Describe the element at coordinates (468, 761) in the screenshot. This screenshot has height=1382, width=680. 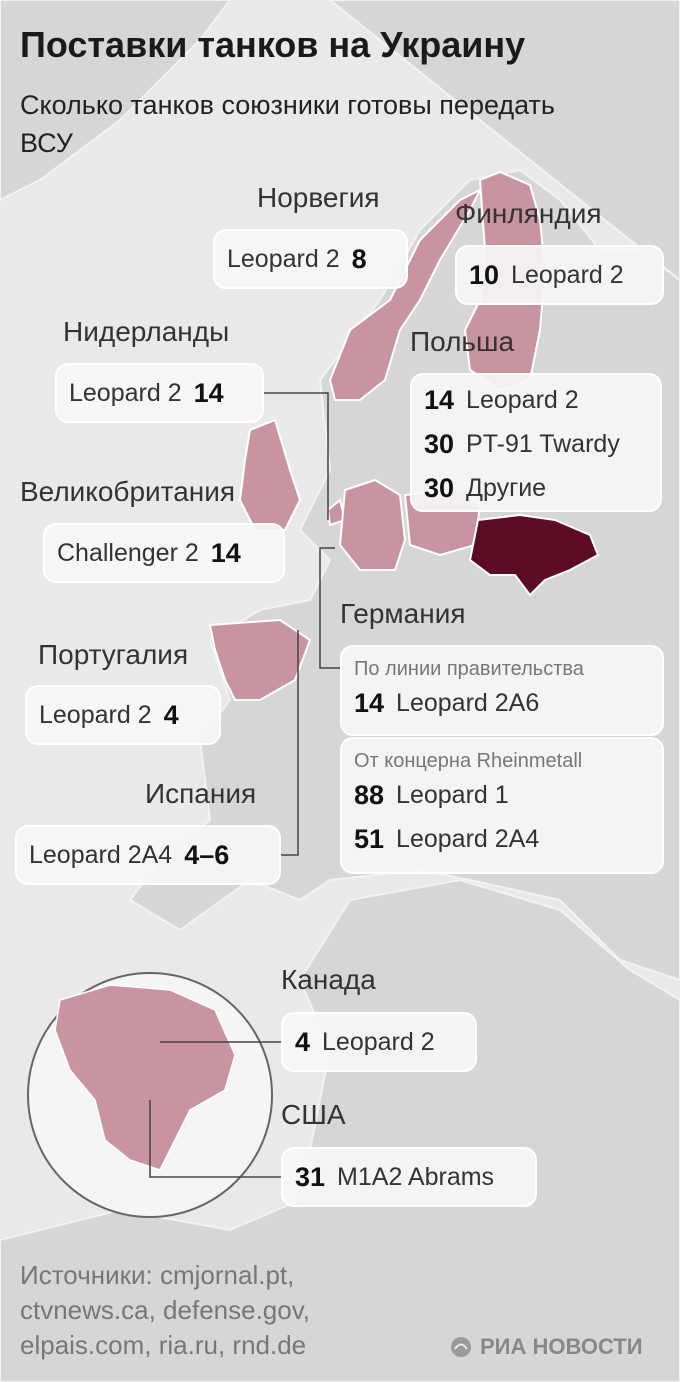
I see `group-heading: От концерна Rheinmetall` at that location.